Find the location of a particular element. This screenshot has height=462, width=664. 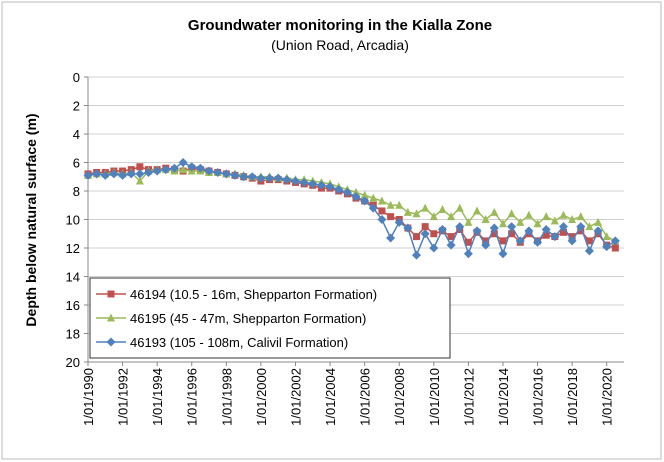

chart-subtitle: (Union Road, Arcadia) is located at coordinates (340, 45).